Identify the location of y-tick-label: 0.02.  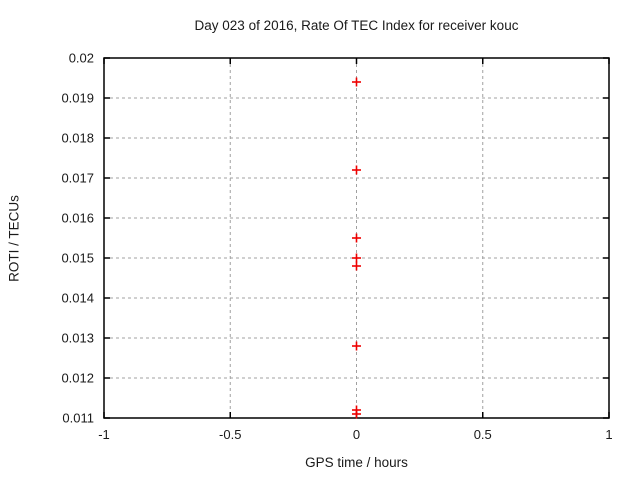
(81, 58).